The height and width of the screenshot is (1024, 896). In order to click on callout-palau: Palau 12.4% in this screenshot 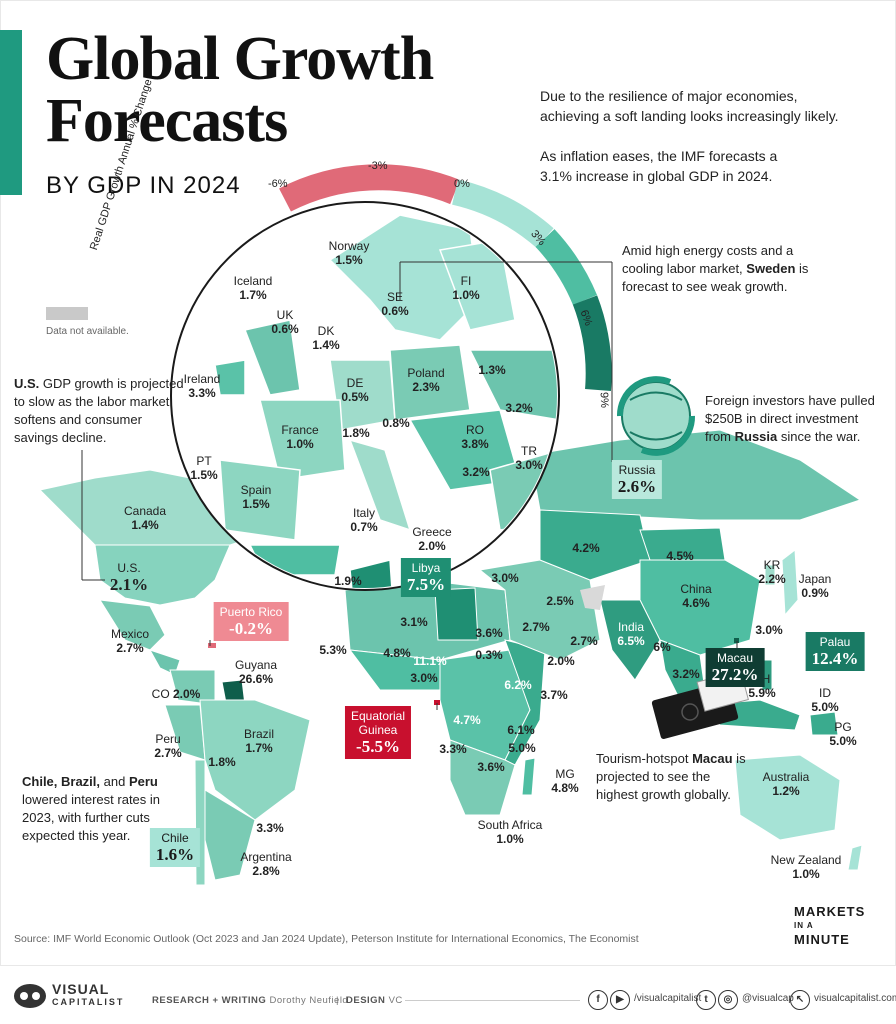, I will do `click(835, 651)`.